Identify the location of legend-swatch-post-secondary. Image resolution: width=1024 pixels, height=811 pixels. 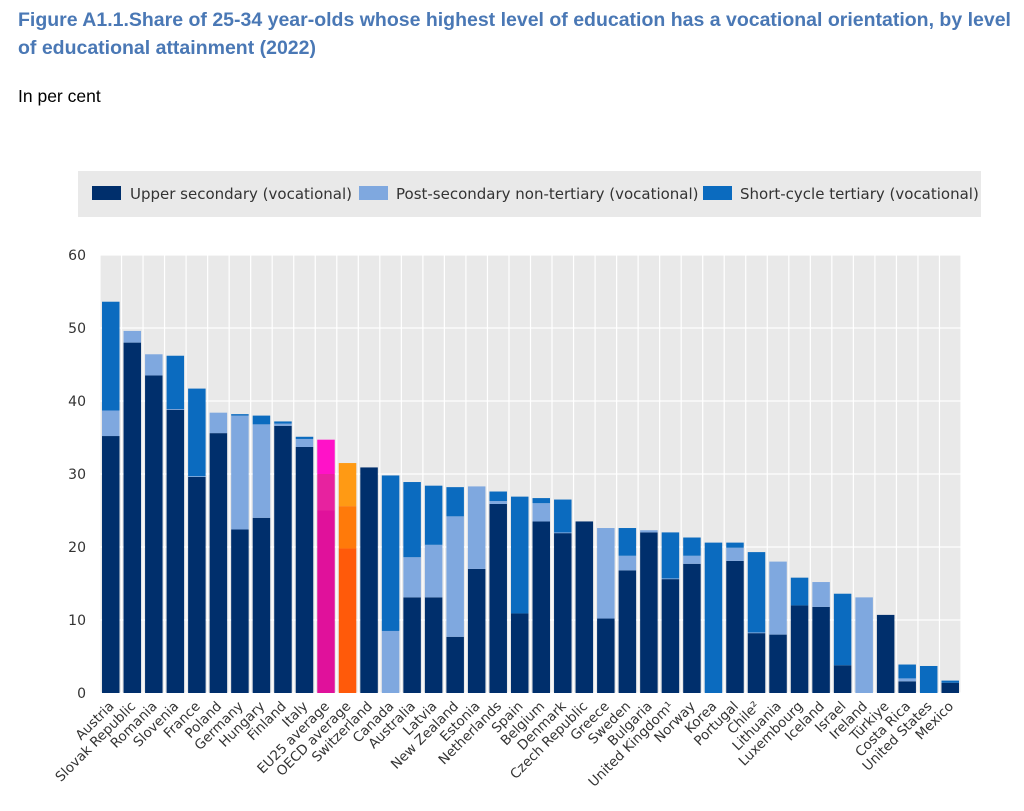
(373, 193).